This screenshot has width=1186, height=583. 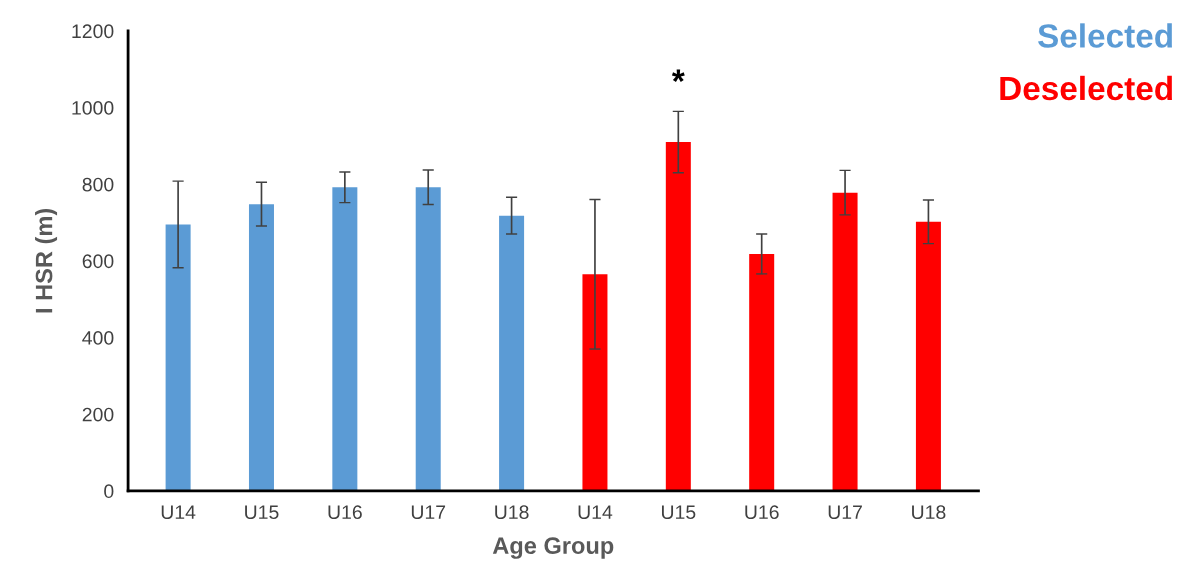 What do you see at coordinates (678, 75) in the screenshot?
I see `annotation: *` at bounding box center [678, 75].